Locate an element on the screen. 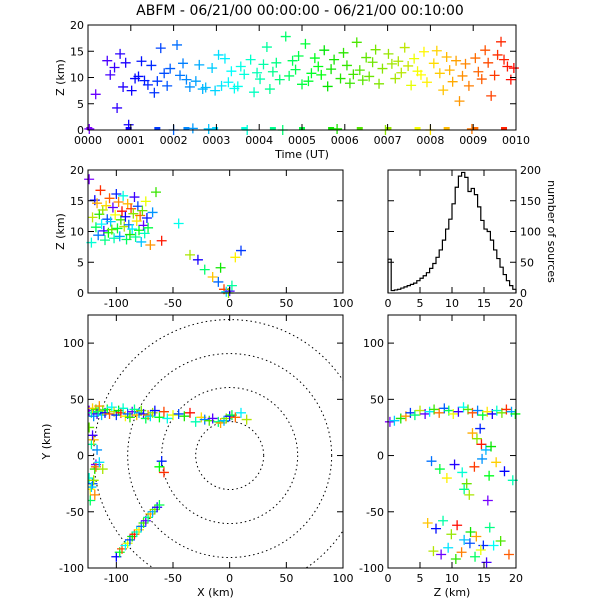 Image resolution: width=600 pixels, height=600 pixels. time-projection-mark is located at coordinates (475, 128).